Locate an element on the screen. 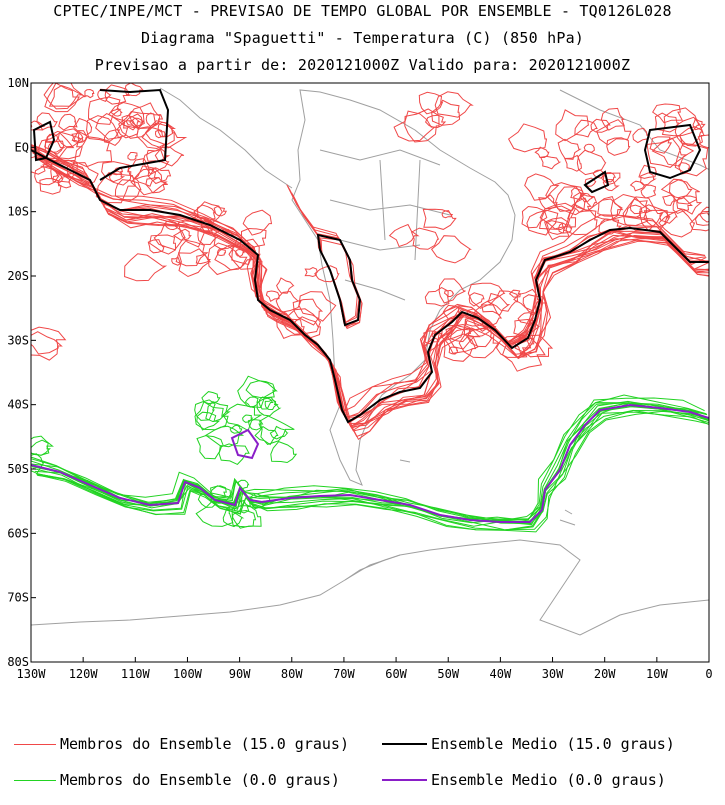 The width and height of the screenshot is (725, 805). lon-tick-label: 90W is located at coordinates (240, 674).